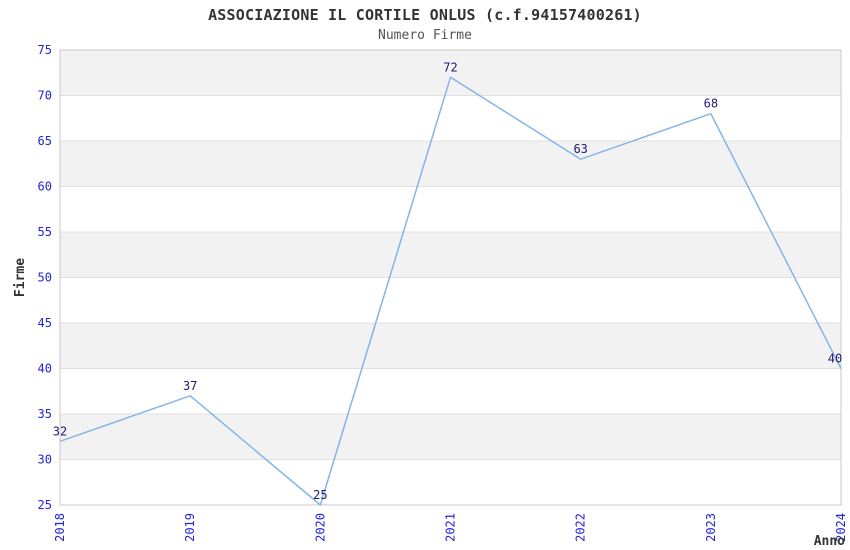 Image resolution: width=850 pixels, height=550 pixels. I want to click on data-point-label: 72, so click(450, 67).